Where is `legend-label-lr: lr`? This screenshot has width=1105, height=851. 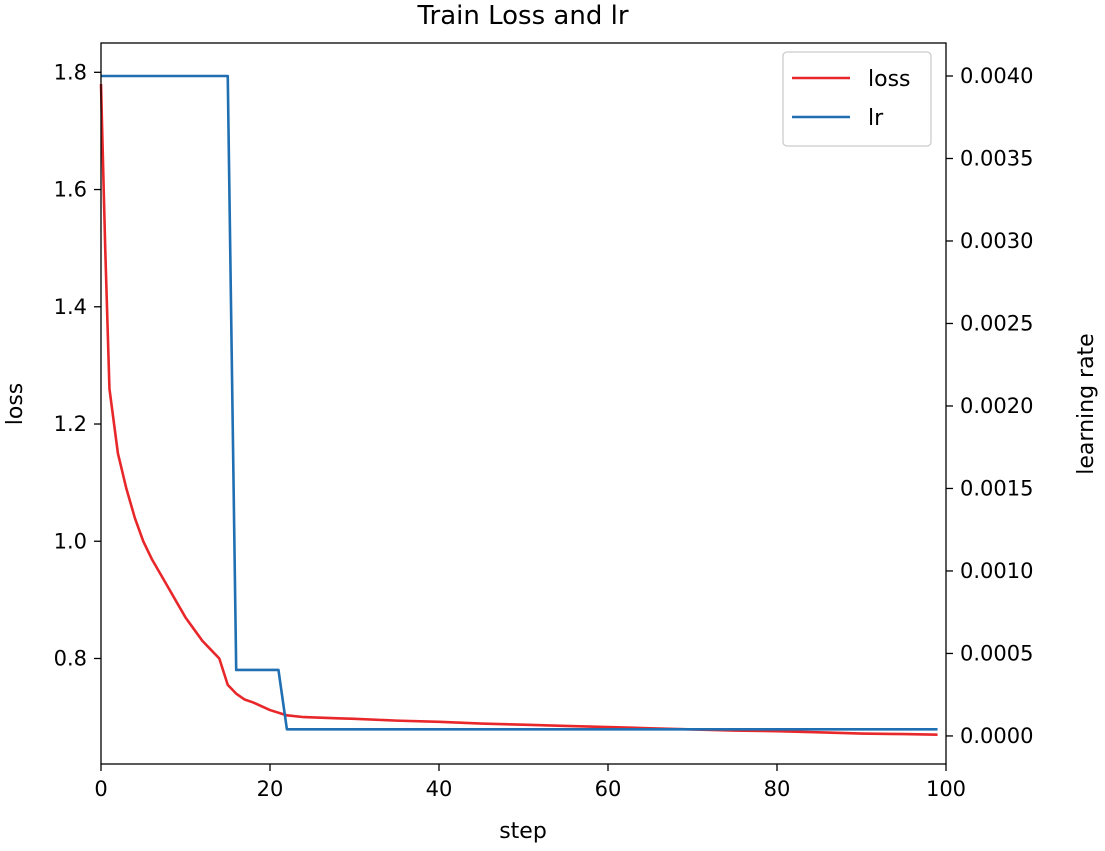 legend-label-lr: lr is located at coordinates (876, 118).